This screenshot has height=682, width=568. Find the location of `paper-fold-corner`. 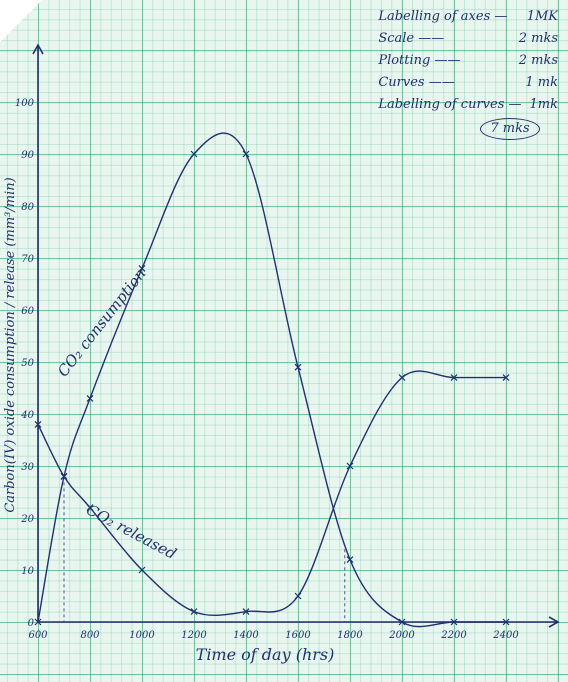

paper-fold-corner is located at coordinates (21, 21).